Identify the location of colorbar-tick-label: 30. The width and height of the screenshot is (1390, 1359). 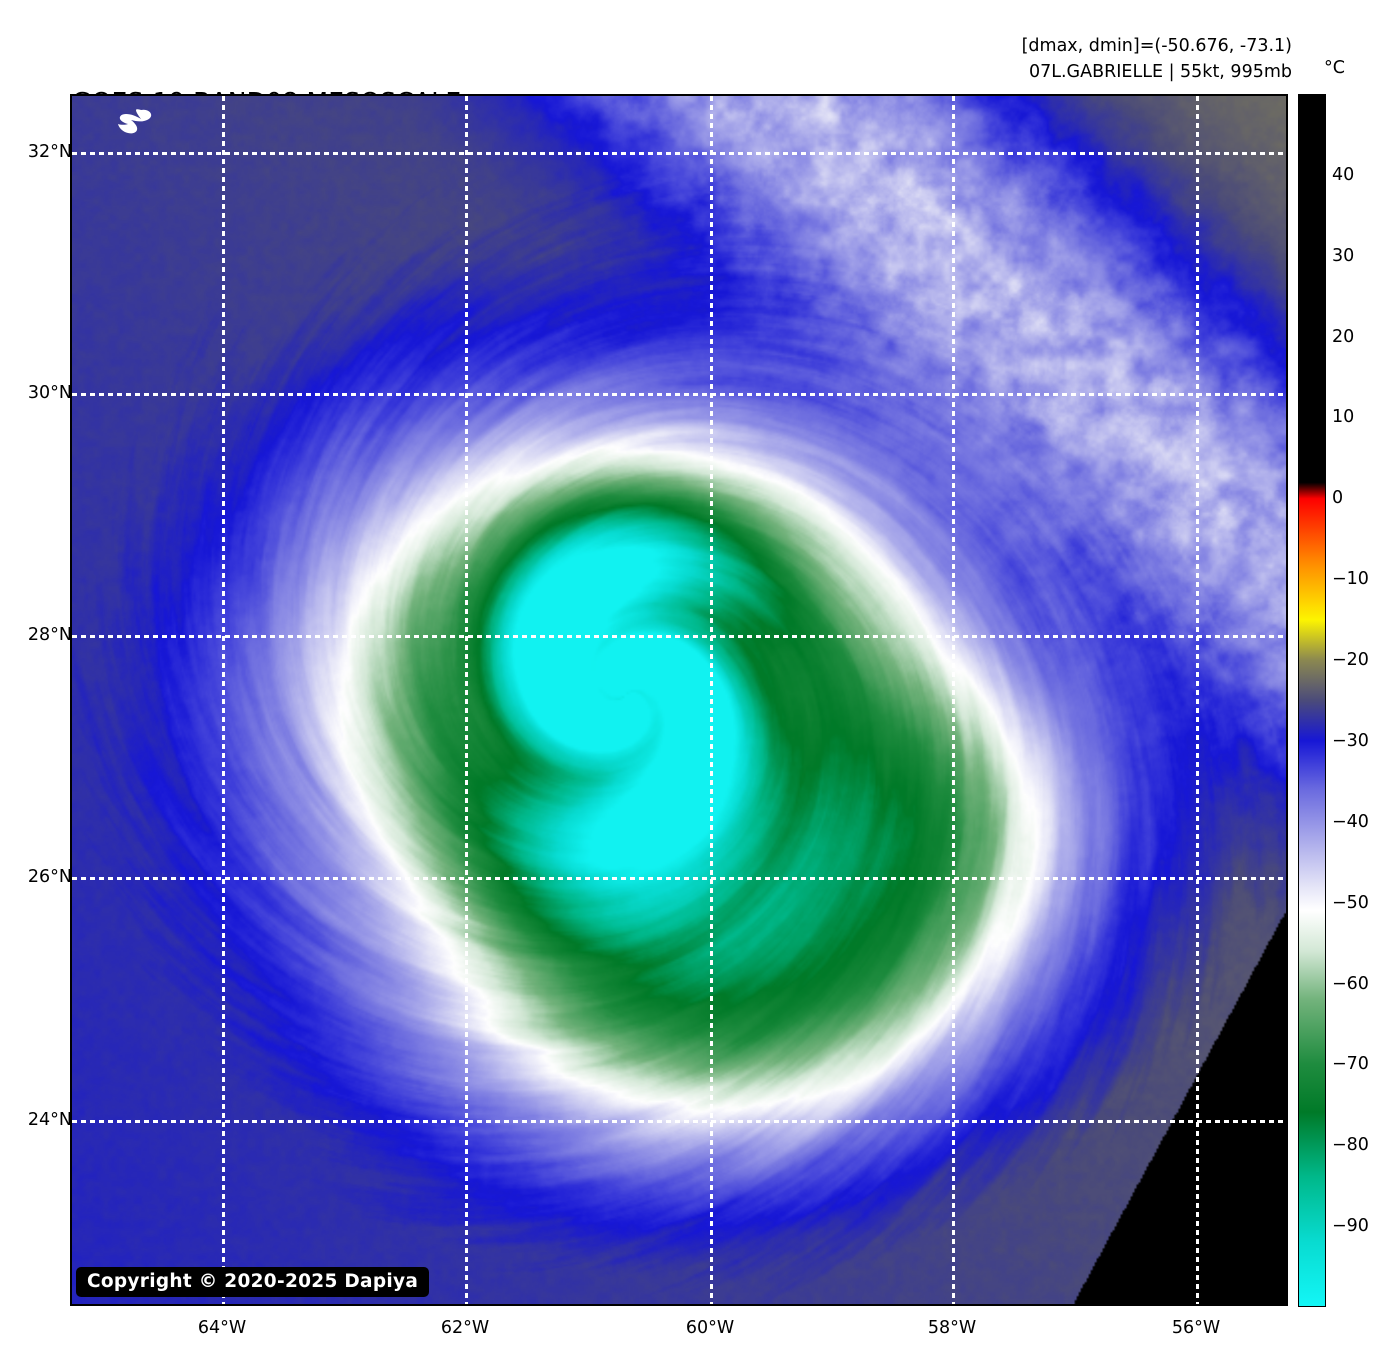
(1343, 255).